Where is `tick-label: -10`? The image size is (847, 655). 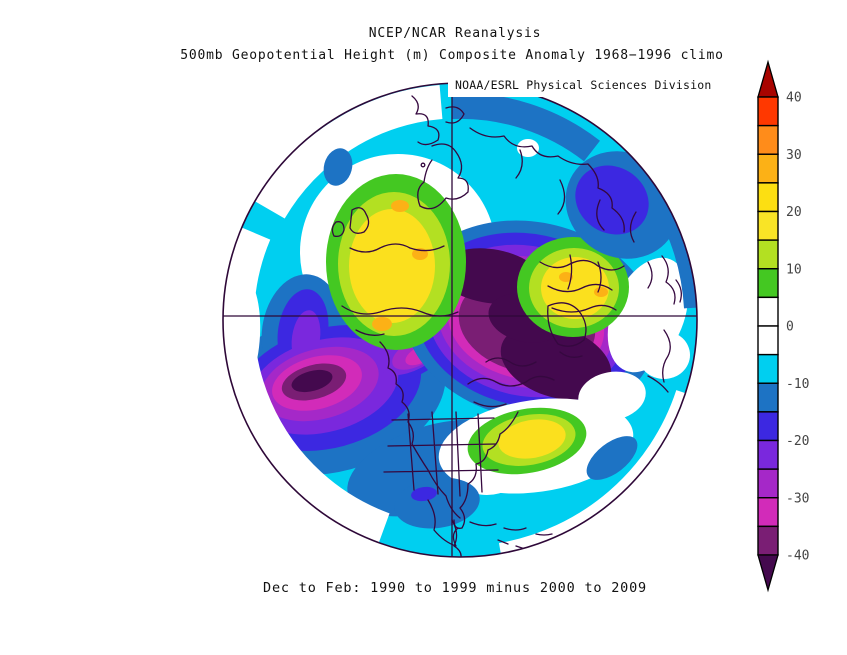
tick-label: -10 is located at coordinates (797, 384).